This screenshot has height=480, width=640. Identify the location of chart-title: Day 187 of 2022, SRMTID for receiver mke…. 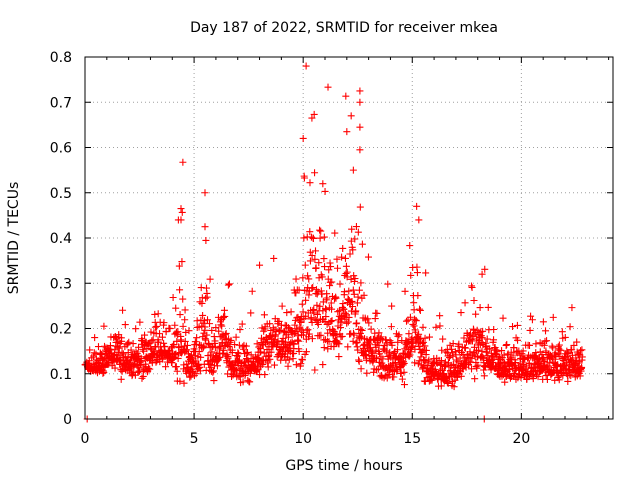
(344, 28).